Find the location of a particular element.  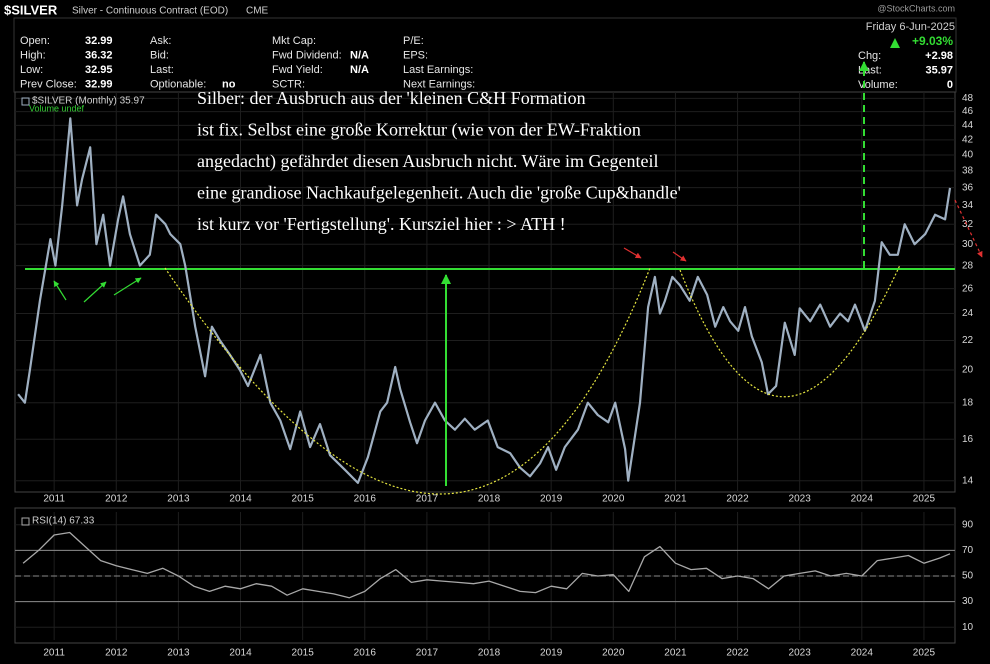

legend-entry: RSI(14) 67.33 is located at coordinates (63, 521).